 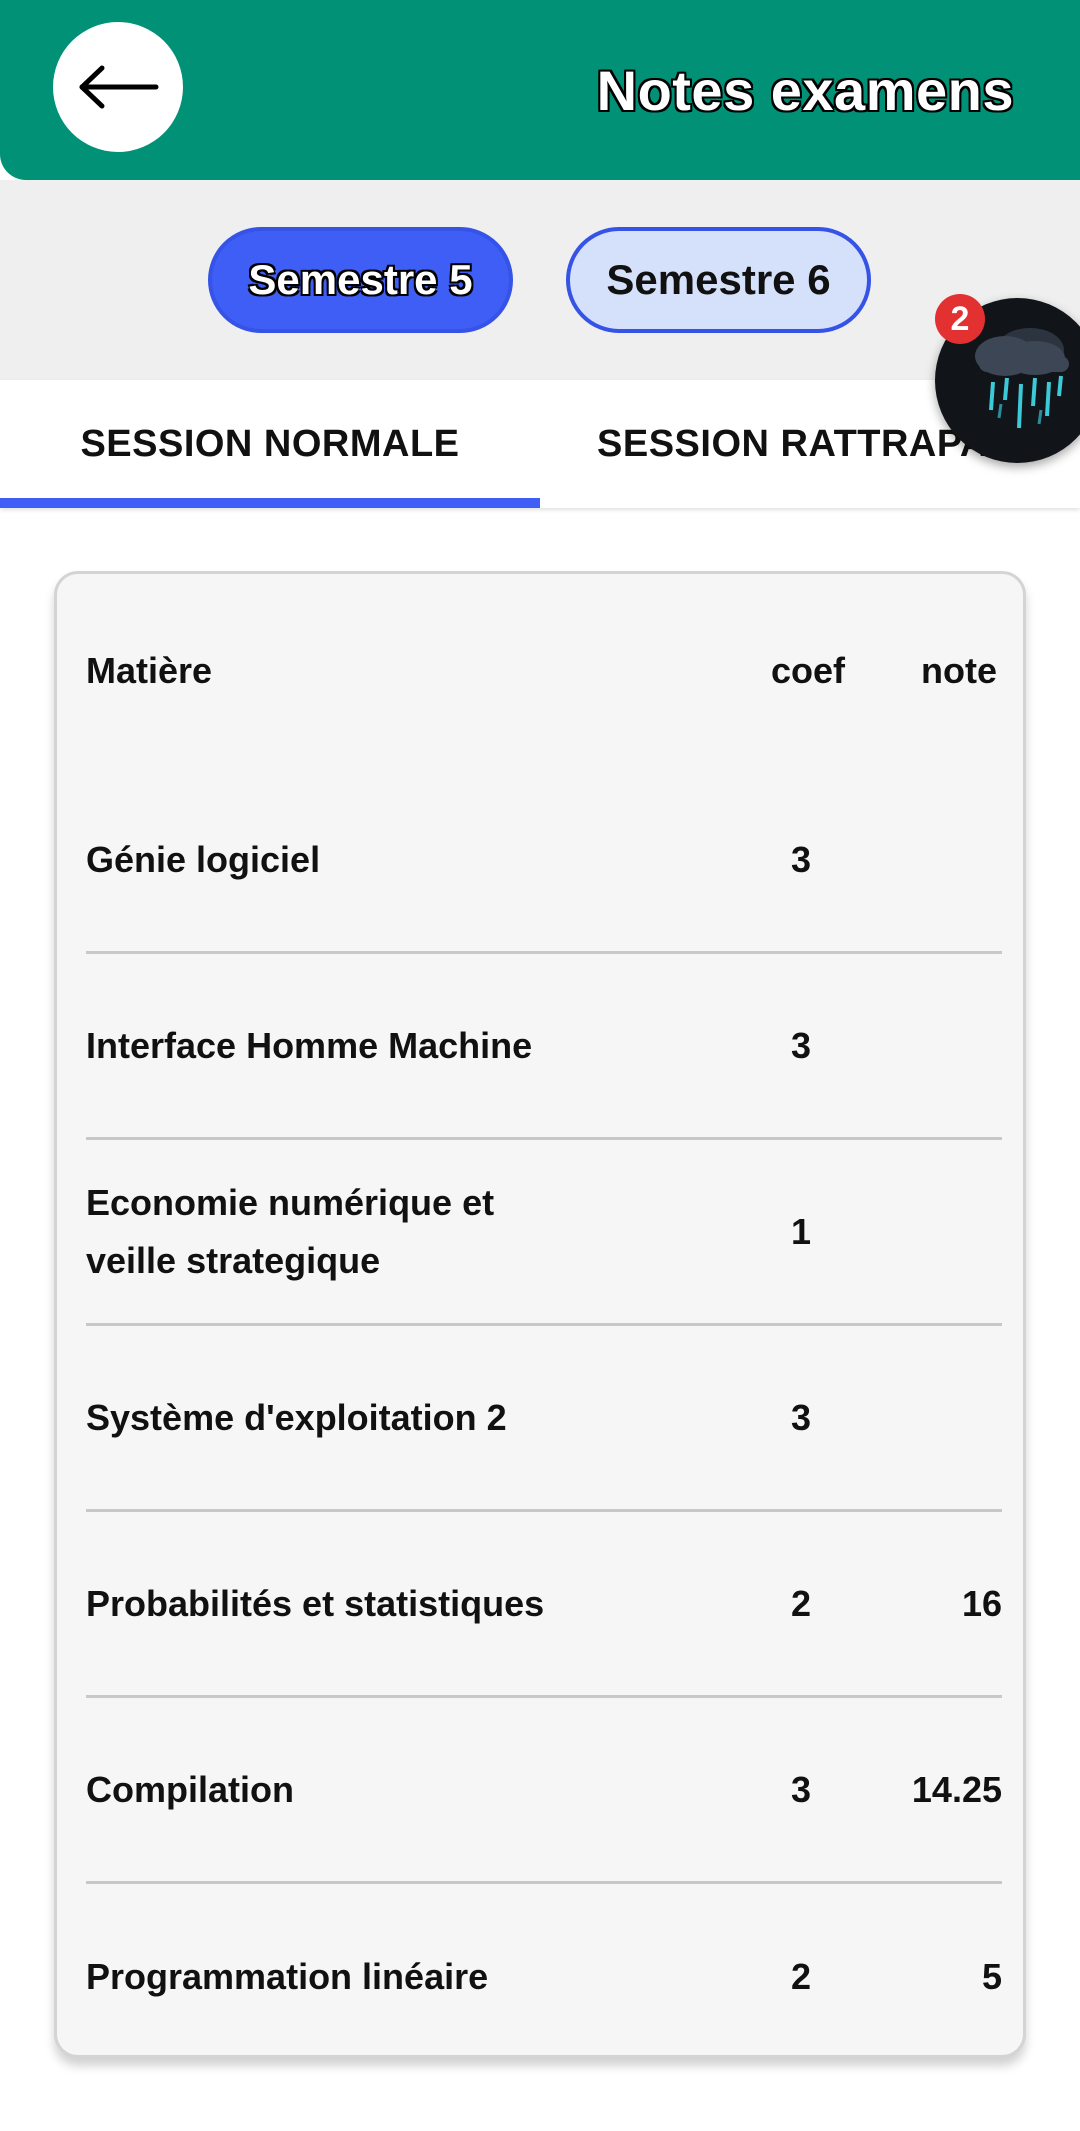 What do you see at coordinates (805, 90) in the screenshot?
I see `page-title: Notes examens` at bounding box center [805, 90].